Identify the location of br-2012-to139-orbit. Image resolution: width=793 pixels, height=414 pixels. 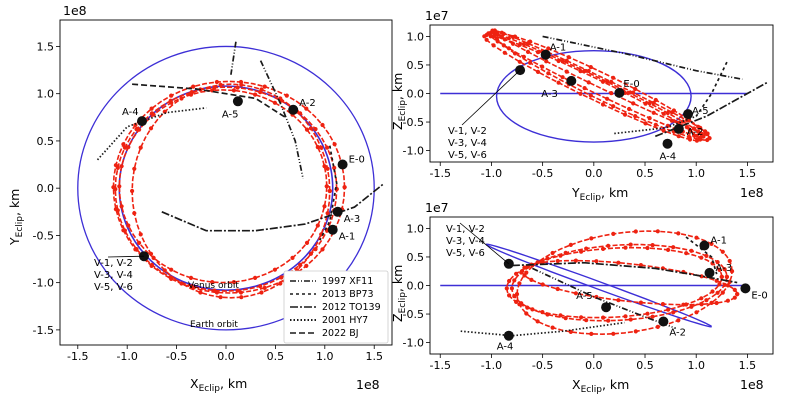
(624, 272).